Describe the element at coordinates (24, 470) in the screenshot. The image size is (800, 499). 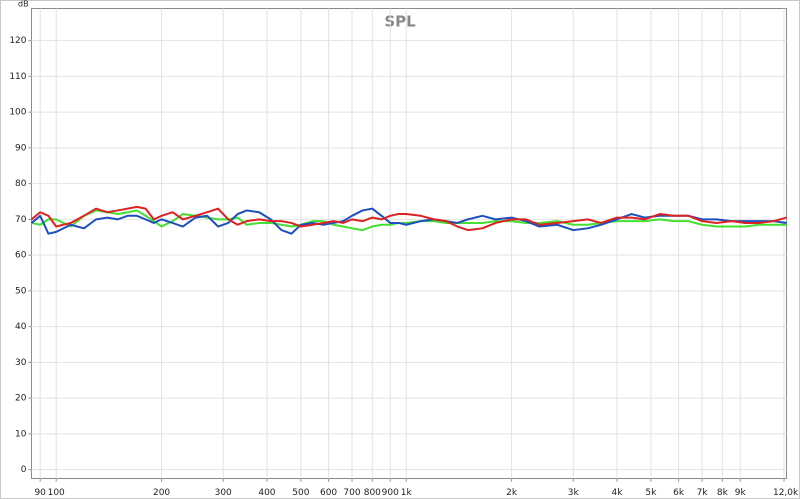
I see `y-tick-label: 0` at that location.